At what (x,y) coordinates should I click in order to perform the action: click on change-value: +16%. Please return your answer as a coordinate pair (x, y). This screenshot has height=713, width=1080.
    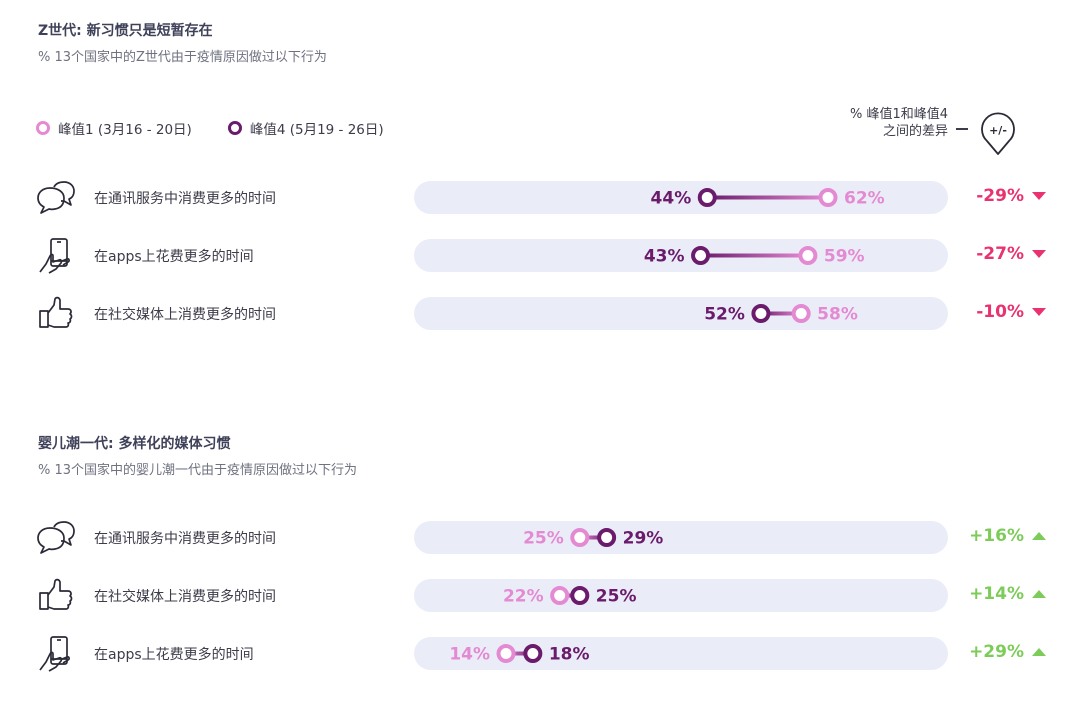
    Looking at the image, I should click on (996, 536).